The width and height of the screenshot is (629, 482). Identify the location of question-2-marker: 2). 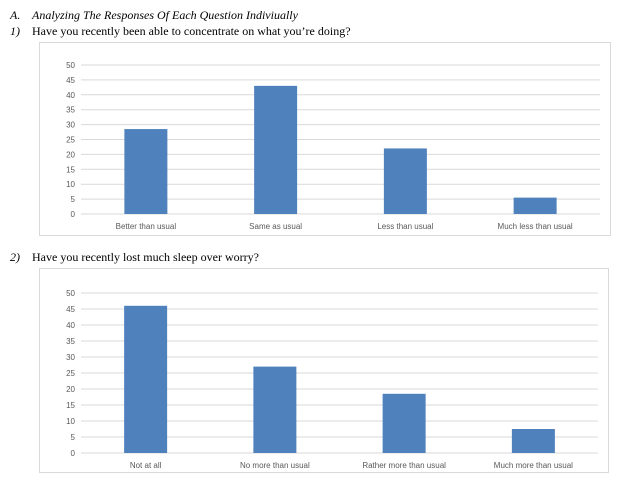
(15, 257).